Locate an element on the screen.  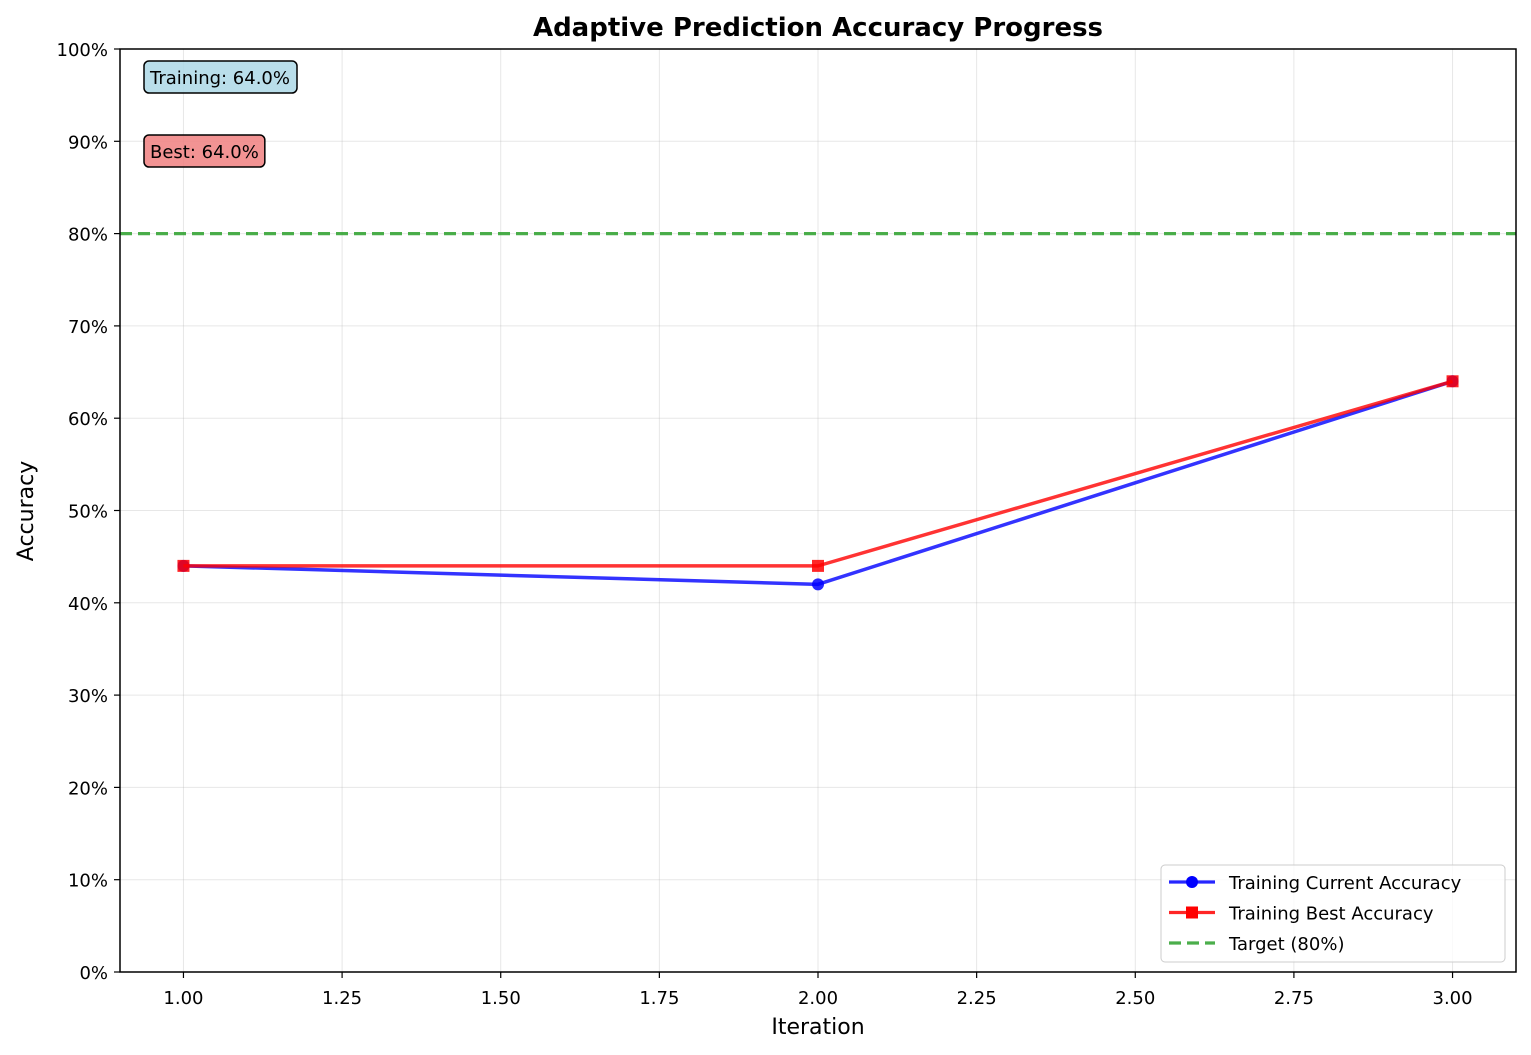
y-tick-label: 20% is located at coordinates (88, 788).